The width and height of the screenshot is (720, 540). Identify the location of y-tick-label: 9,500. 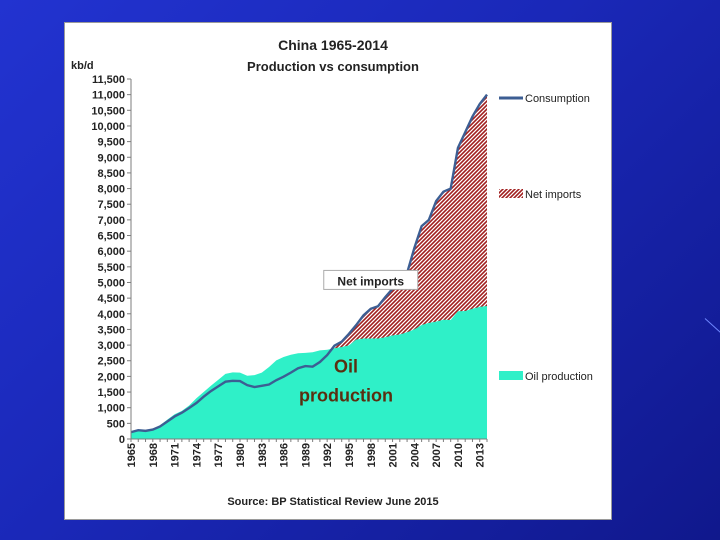
(111, 143).